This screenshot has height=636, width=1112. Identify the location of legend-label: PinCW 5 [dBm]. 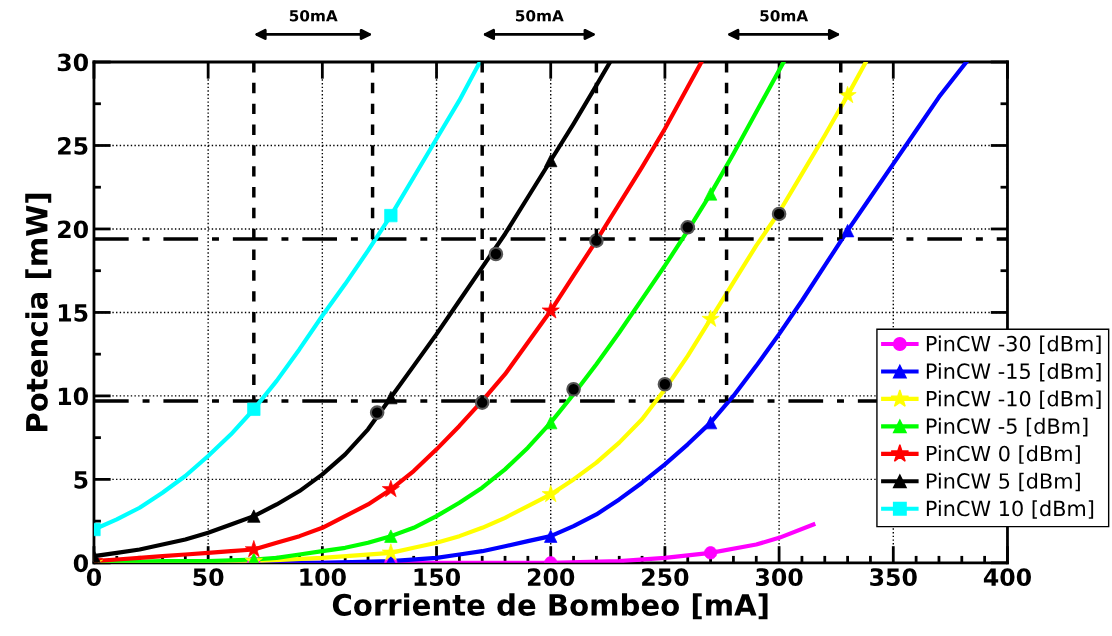
(1003, 482).